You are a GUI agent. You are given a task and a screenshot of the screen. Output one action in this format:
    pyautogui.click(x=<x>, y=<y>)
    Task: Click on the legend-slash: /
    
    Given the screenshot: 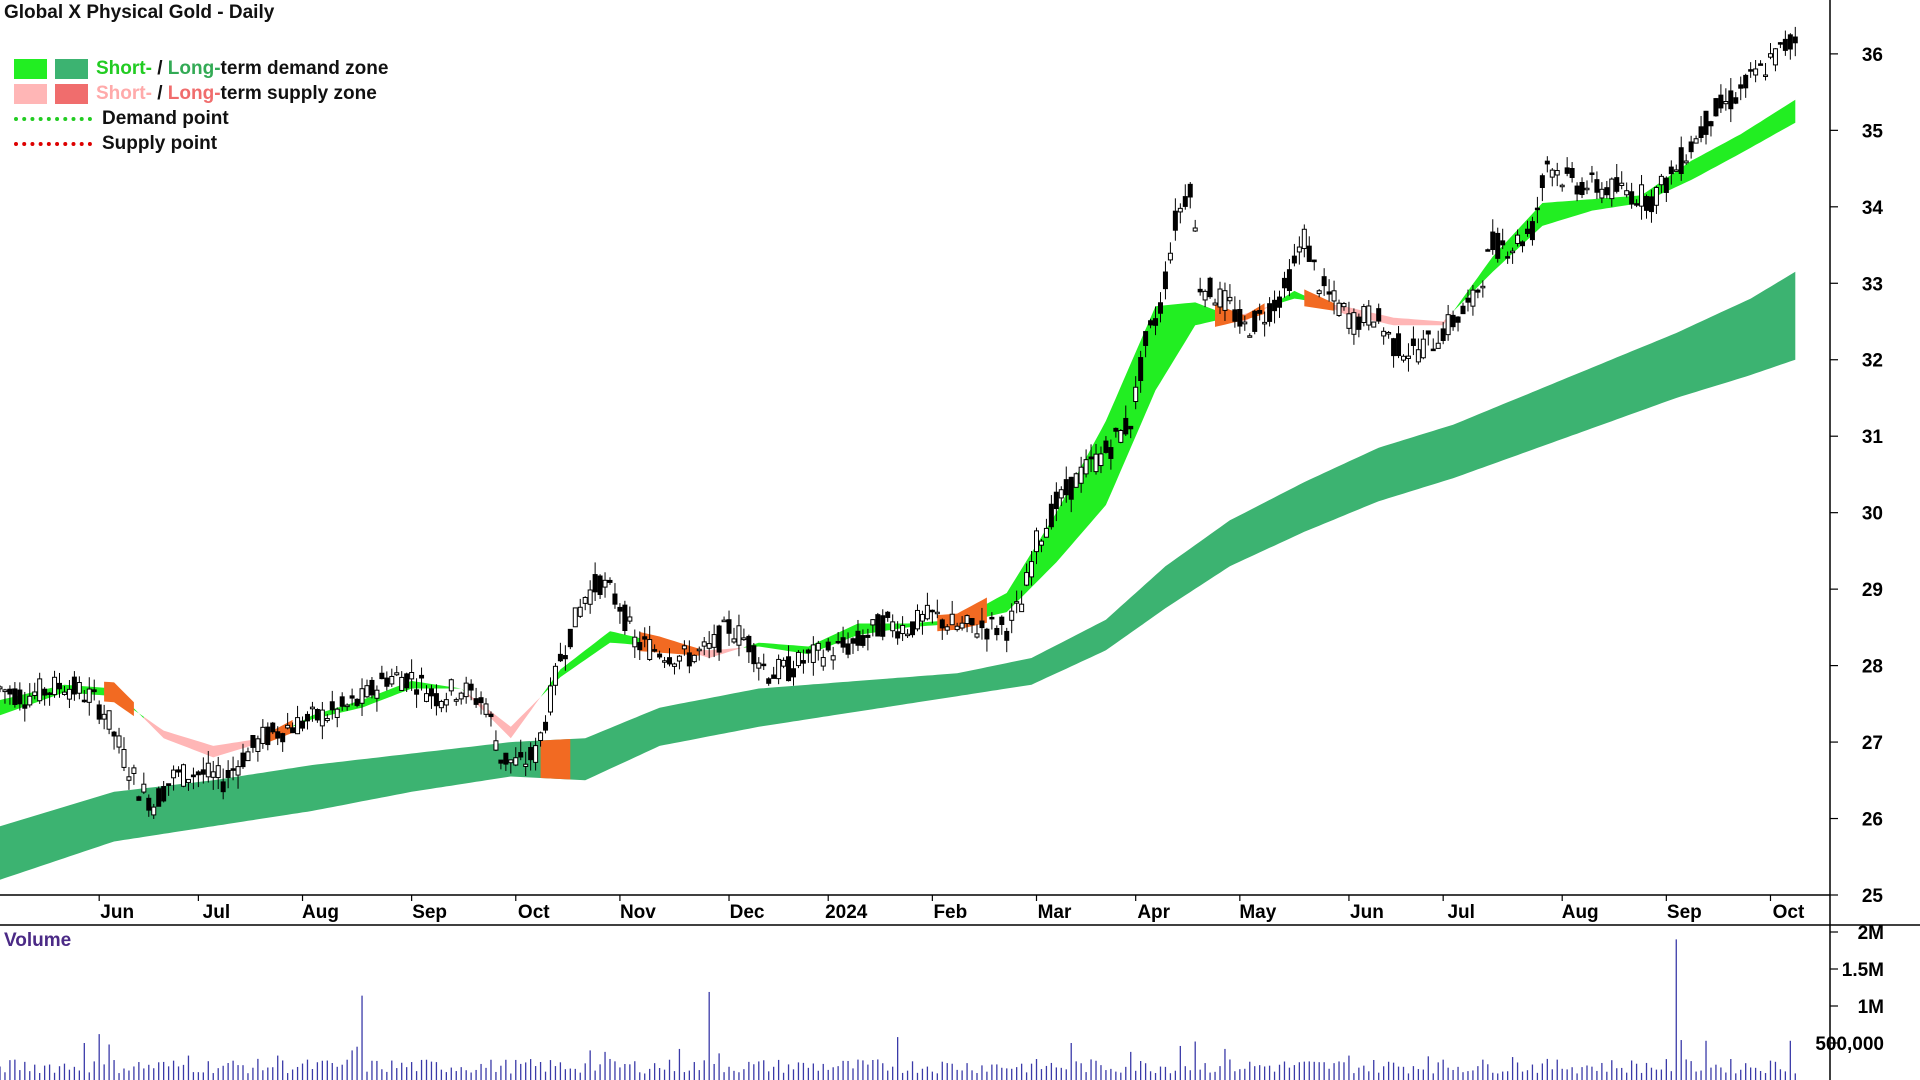 What is the action you would take?
    pyautogui.click(x=159, y=68)
    